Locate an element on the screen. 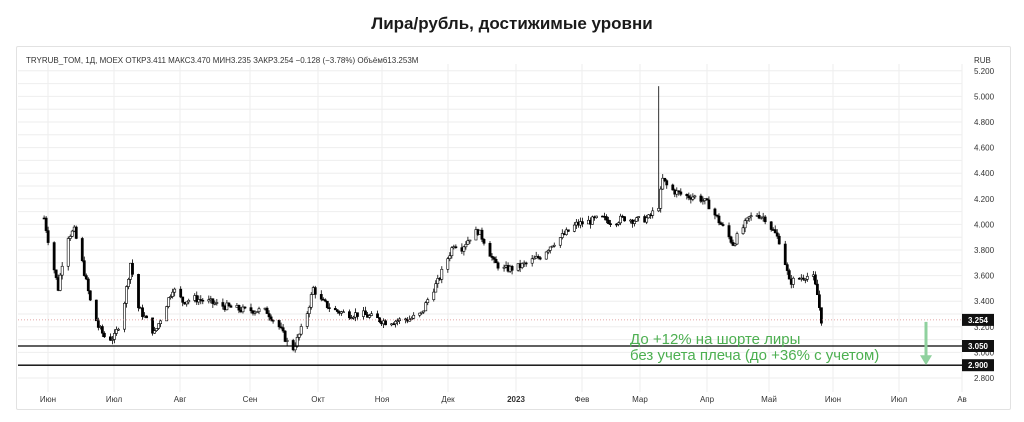  x-tick-label: Июн is located at coordinates (833, 399).